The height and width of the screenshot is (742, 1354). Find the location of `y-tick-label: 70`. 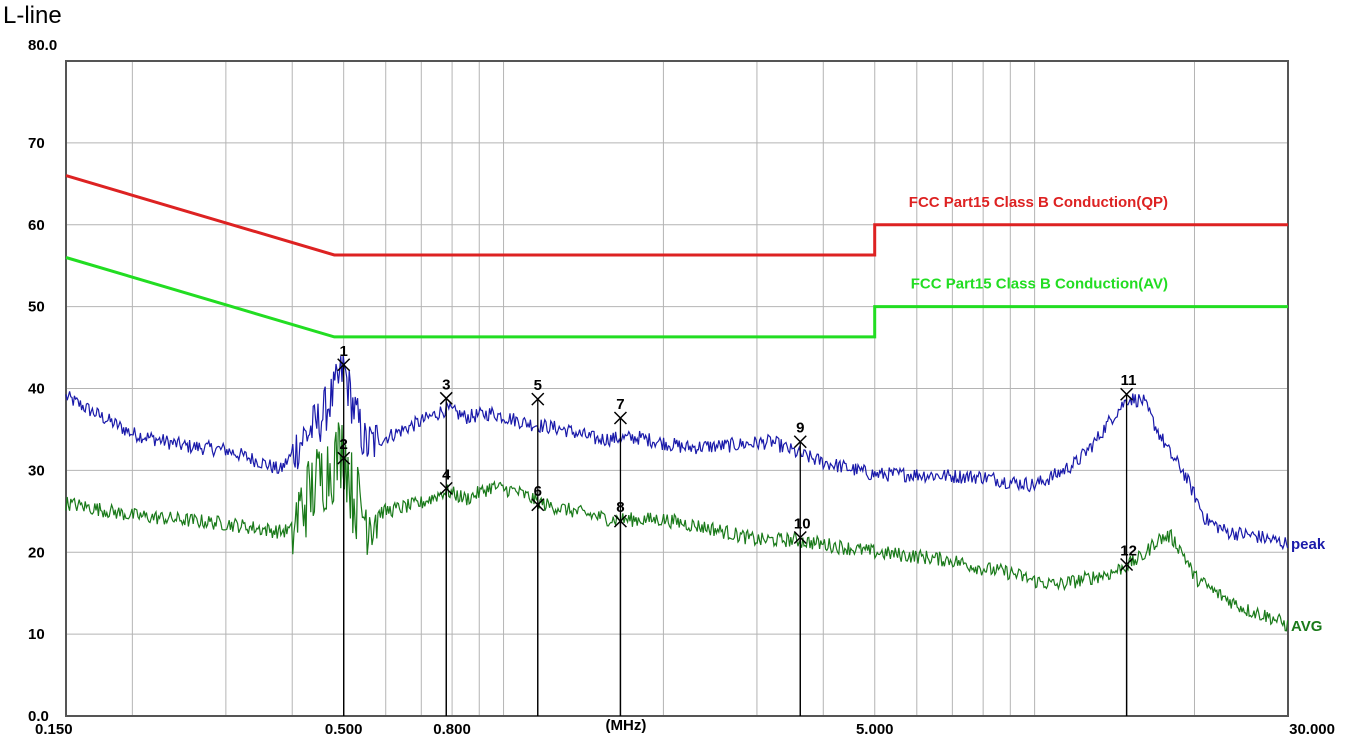

y-tick-label: 70 is located at coordinates (36, 143).